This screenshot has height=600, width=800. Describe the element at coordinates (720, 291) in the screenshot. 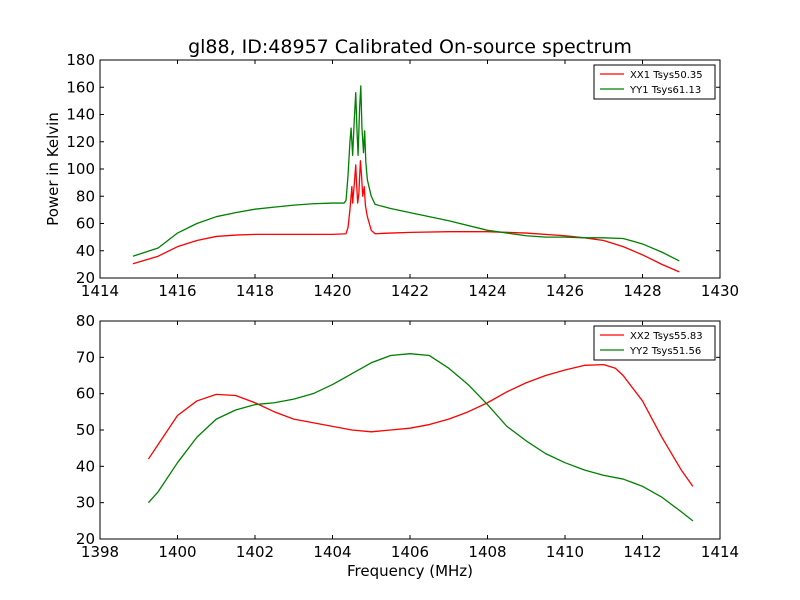

I see `top-x-tick-label: 1430` at that location.